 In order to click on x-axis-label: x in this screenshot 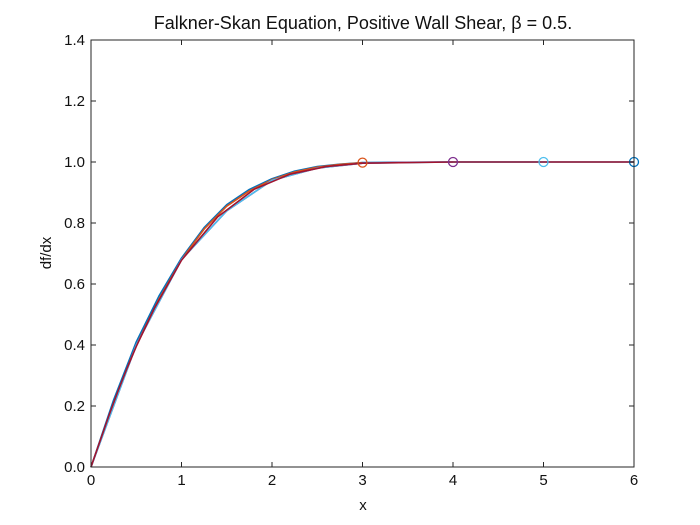, I will do `click(363, 505)`.